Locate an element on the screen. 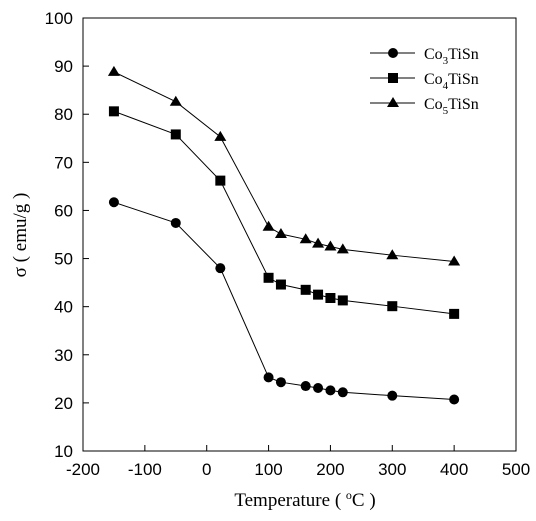  x-tick-label-2: 0 is located at coordinates (206, 469).